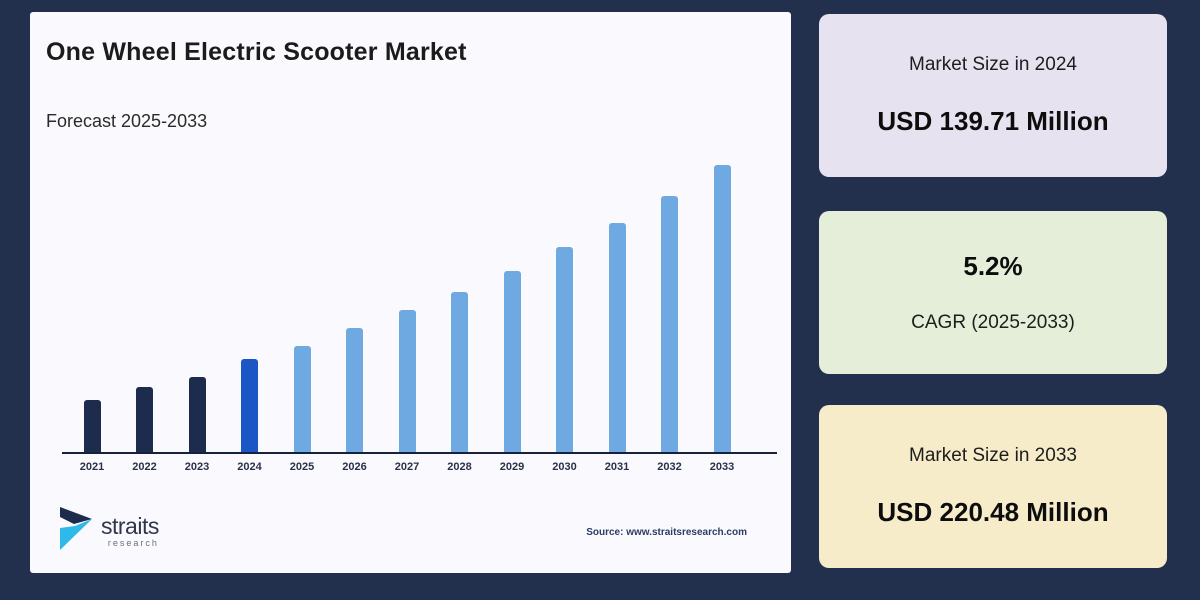 This screenshot has height=600, width=1200. What do you see at coordinates (617, 337) in the screenshot?
I see `chart-bar-2031` at bounding box center [617, 337].